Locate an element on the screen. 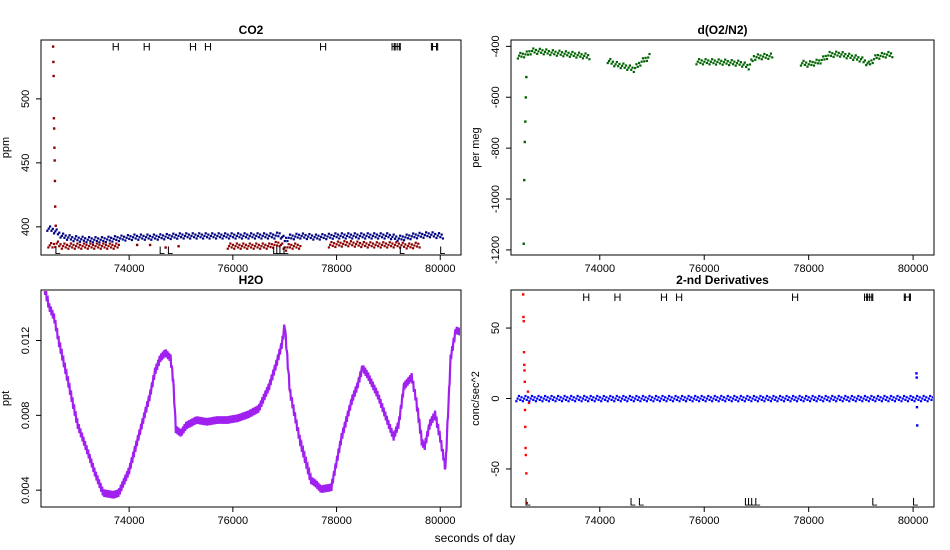 This screenshot has height=550, width=950. x-tick-label: 76000 is located at coordinates (233, 269).